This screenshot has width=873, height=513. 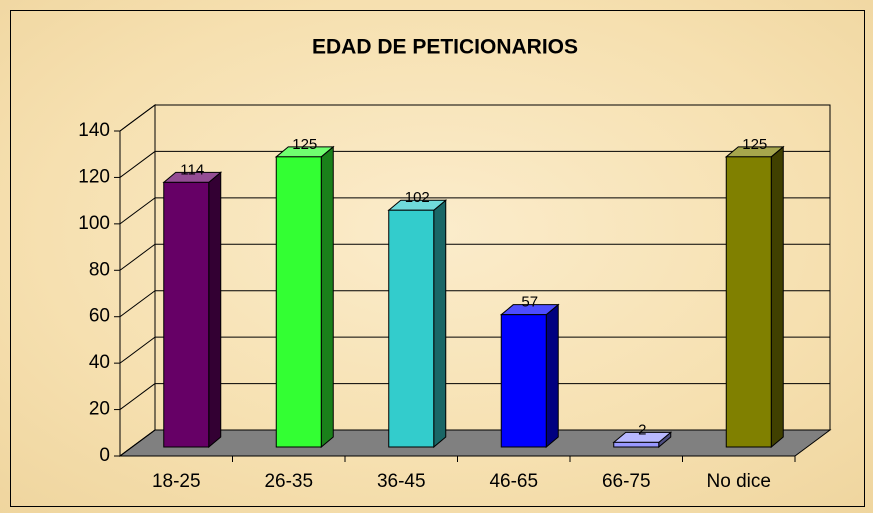 I want to click on y-tick-label: 20, so click(x=99, y=409).